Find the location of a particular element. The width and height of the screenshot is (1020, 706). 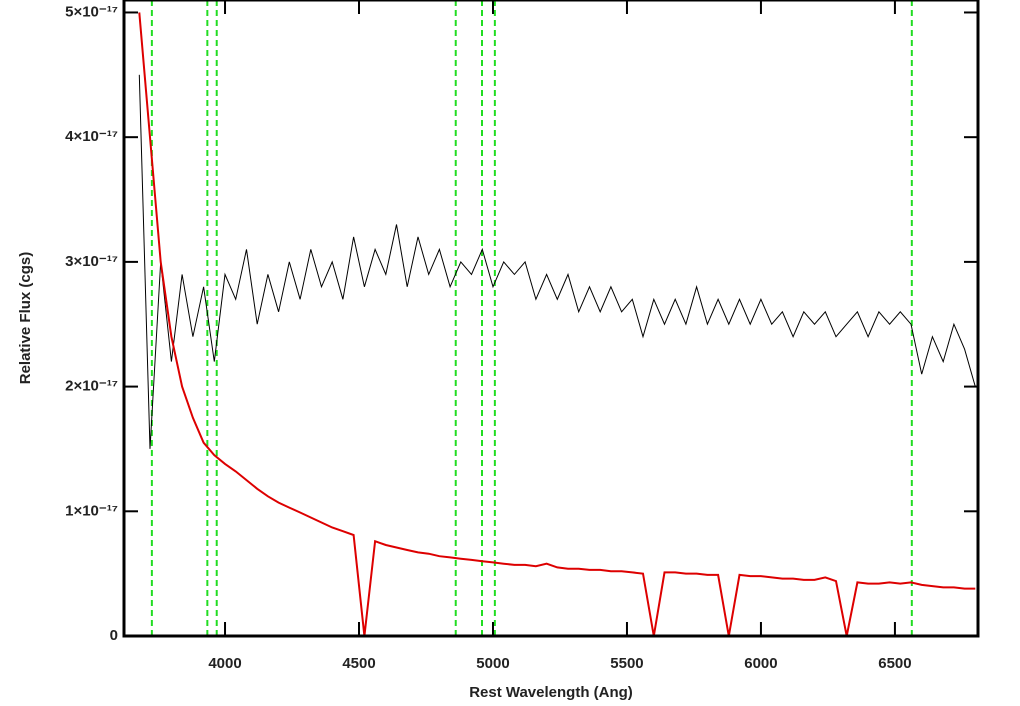

x-tick-label: 6000 is located at coordinates (760, 663).